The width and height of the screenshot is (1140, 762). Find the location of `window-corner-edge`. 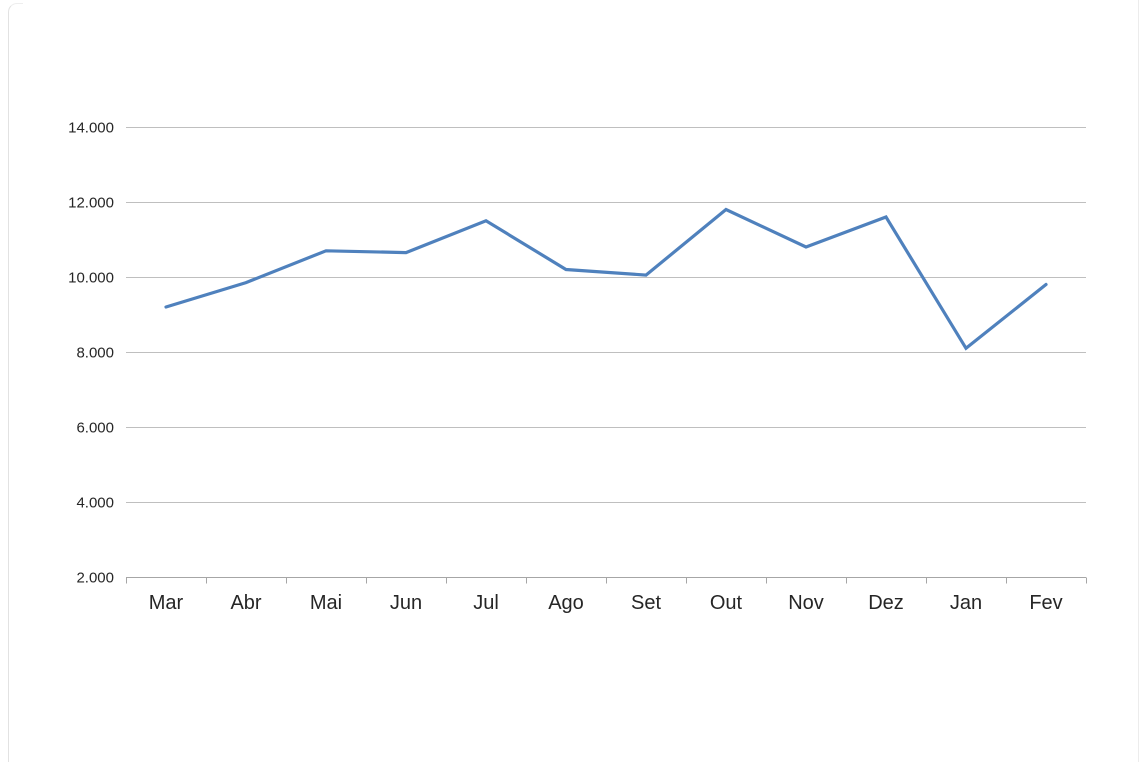

window-corner-edge is located at coordinates (15, 10).